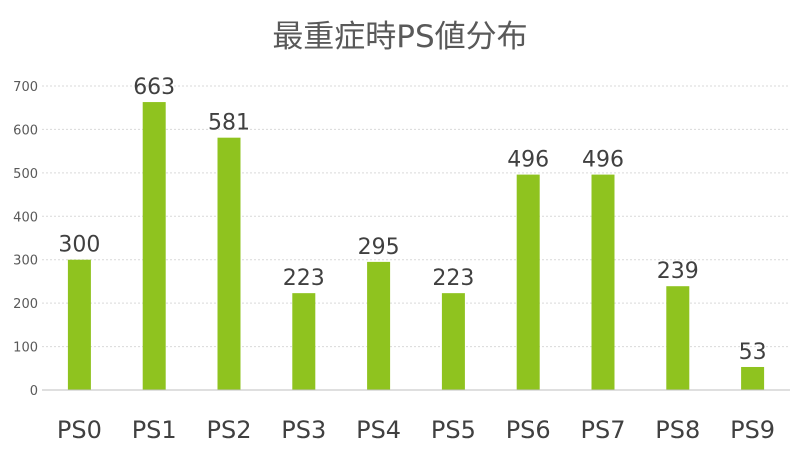 The width and height of the screenshot is (800, 450). What do you see at coordinates (154, 87) in the screenshot?
I see `data-label: 663` at bounding box center [154, 87].